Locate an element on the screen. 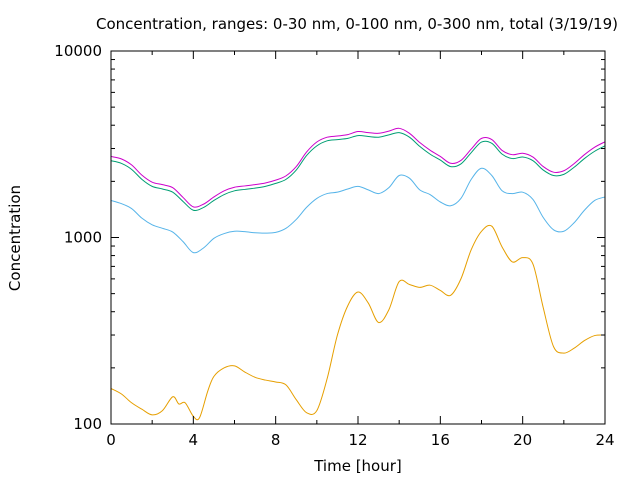 The image size is (640, 480). y-tick-label: 100 is located at coordinates (87, 424).